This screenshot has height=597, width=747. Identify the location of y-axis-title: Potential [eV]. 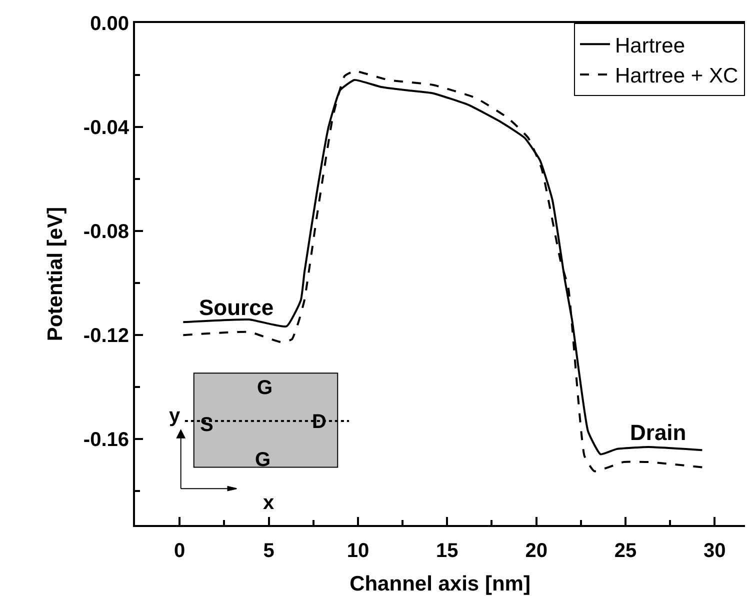
(56, 274).